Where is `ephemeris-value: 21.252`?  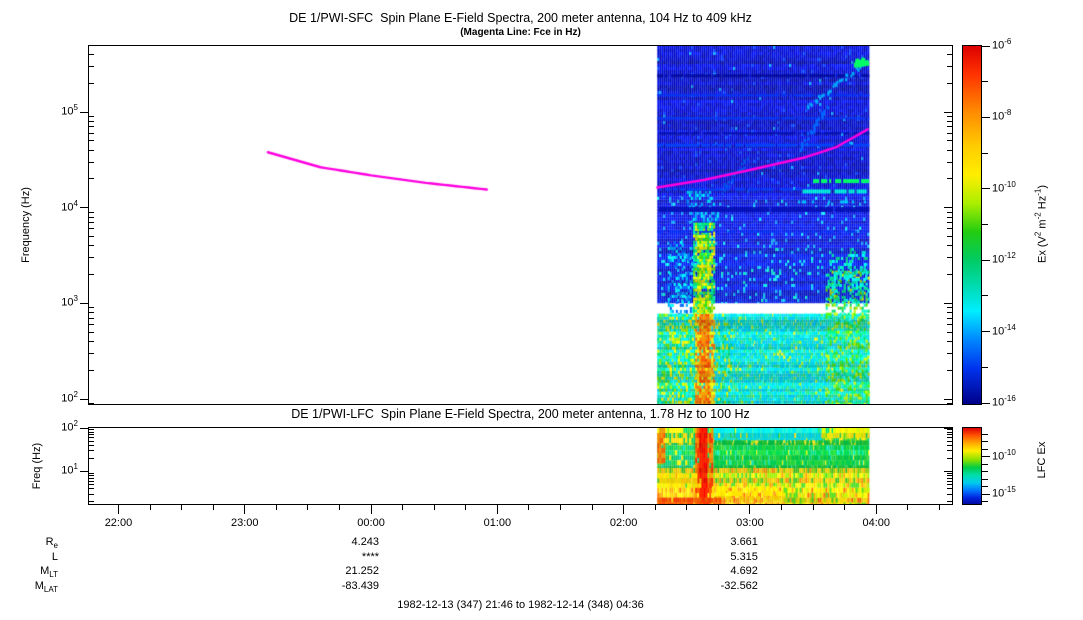 ephemeris-value: 21.252 is located at coordinates (362, 571).